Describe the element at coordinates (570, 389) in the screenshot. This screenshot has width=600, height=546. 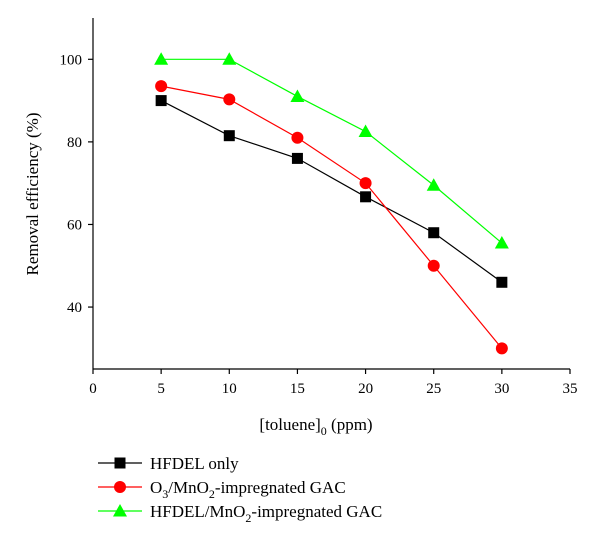
I see `x-tick-label: 35` at that location.